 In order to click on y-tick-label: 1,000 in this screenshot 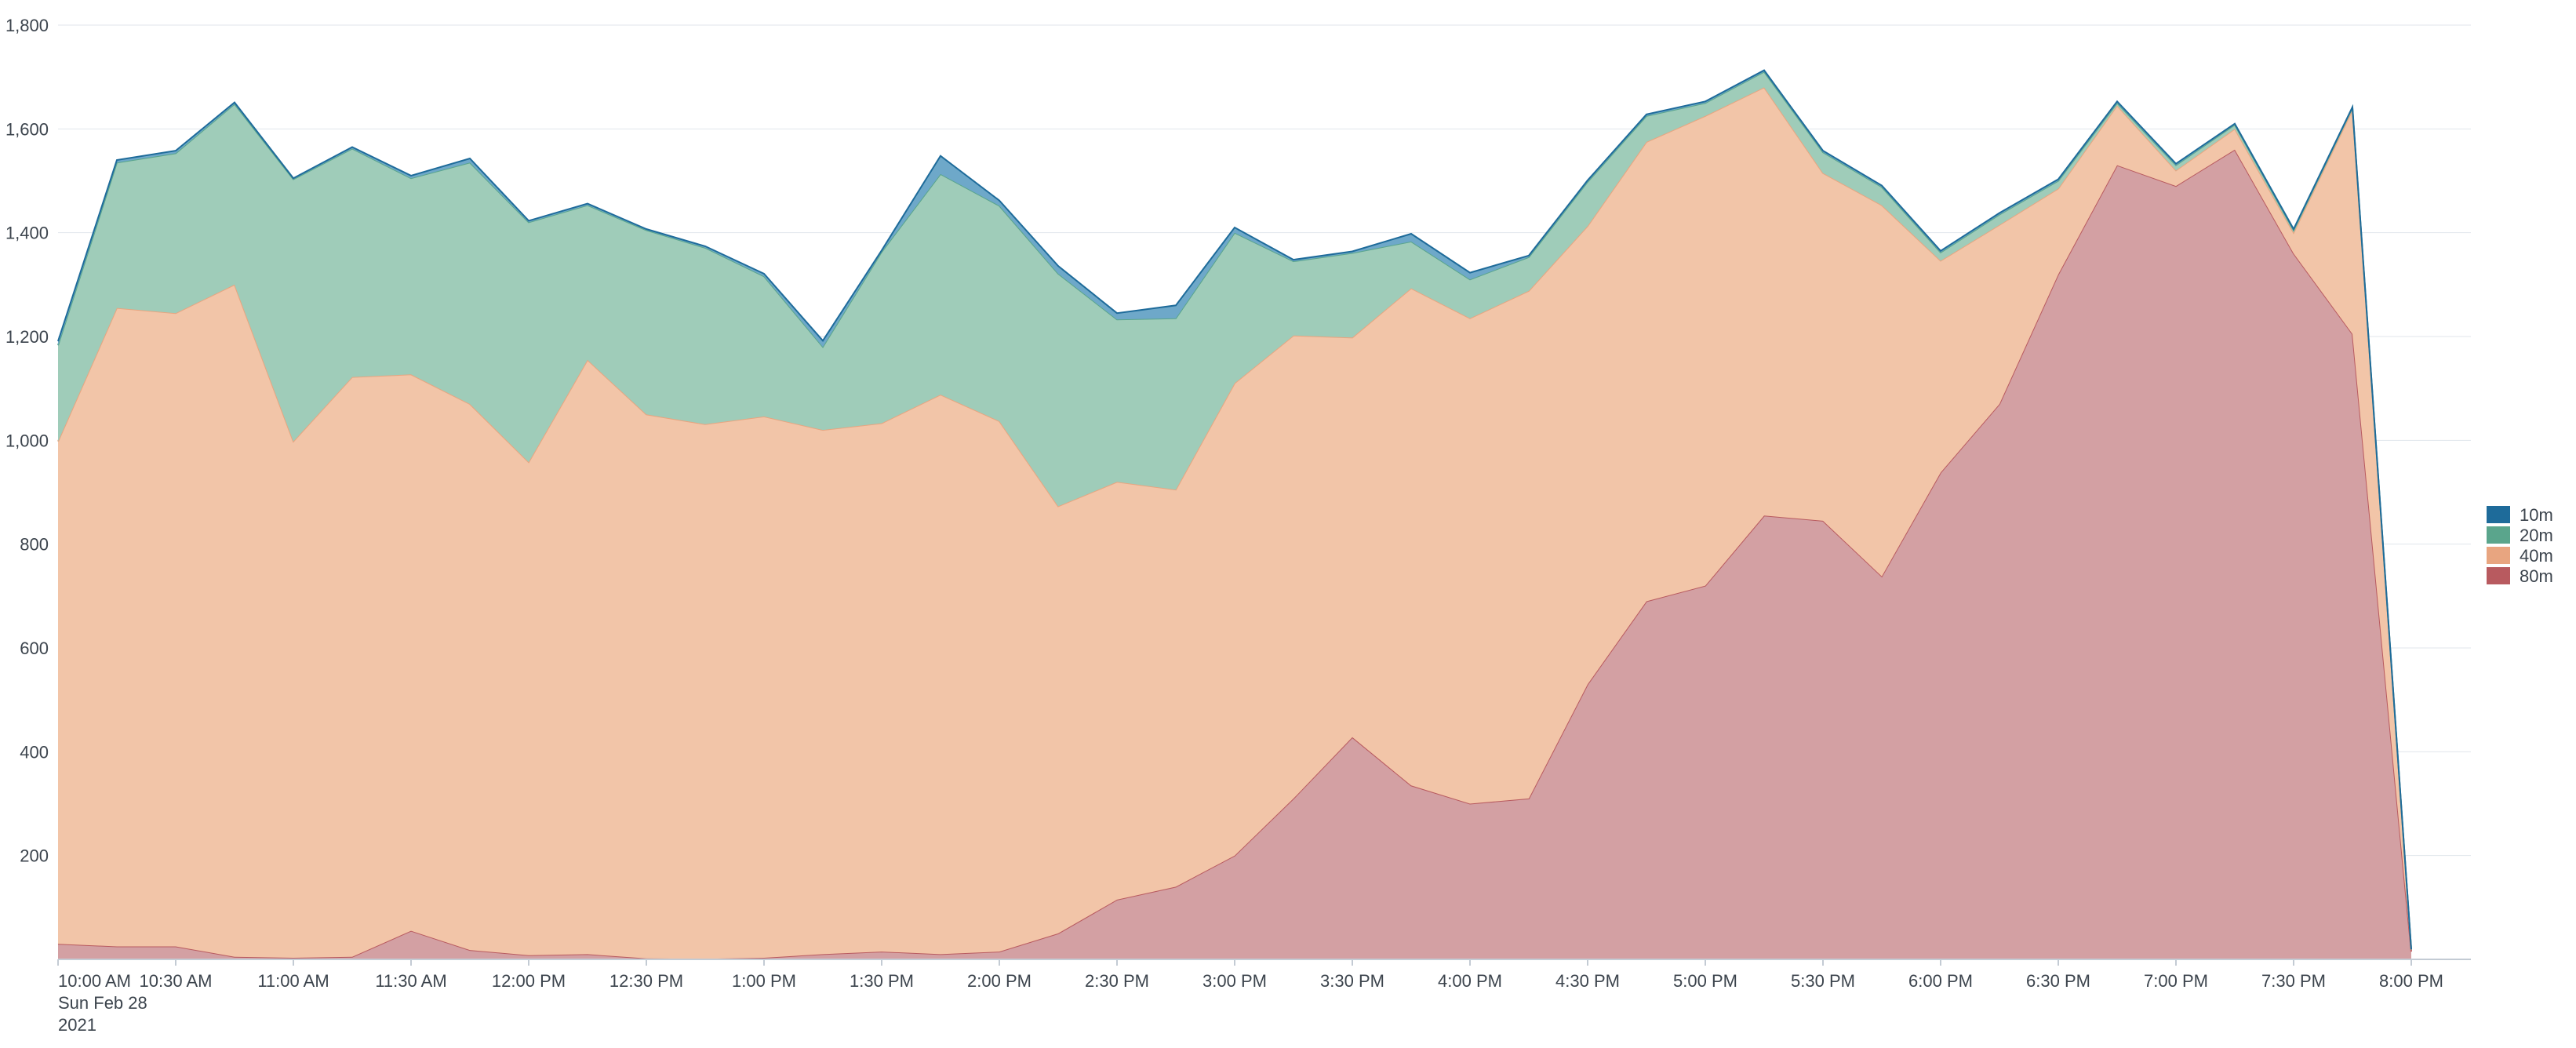, I will do `click(27, 440)`.